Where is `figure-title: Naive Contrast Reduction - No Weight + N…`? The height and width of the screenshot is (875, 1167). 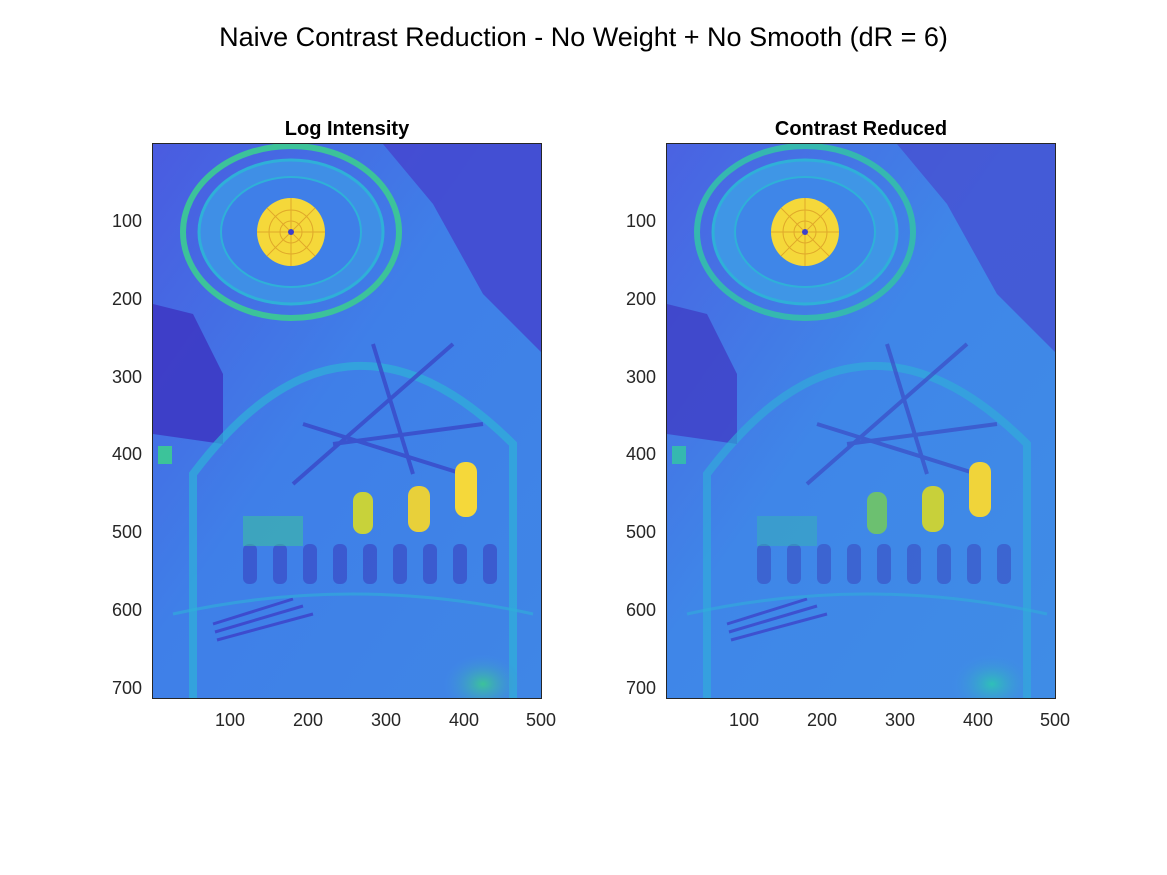 figure-title: Naive Contrast Reduction - No Weight + N… is located at coordinates (583, 37).